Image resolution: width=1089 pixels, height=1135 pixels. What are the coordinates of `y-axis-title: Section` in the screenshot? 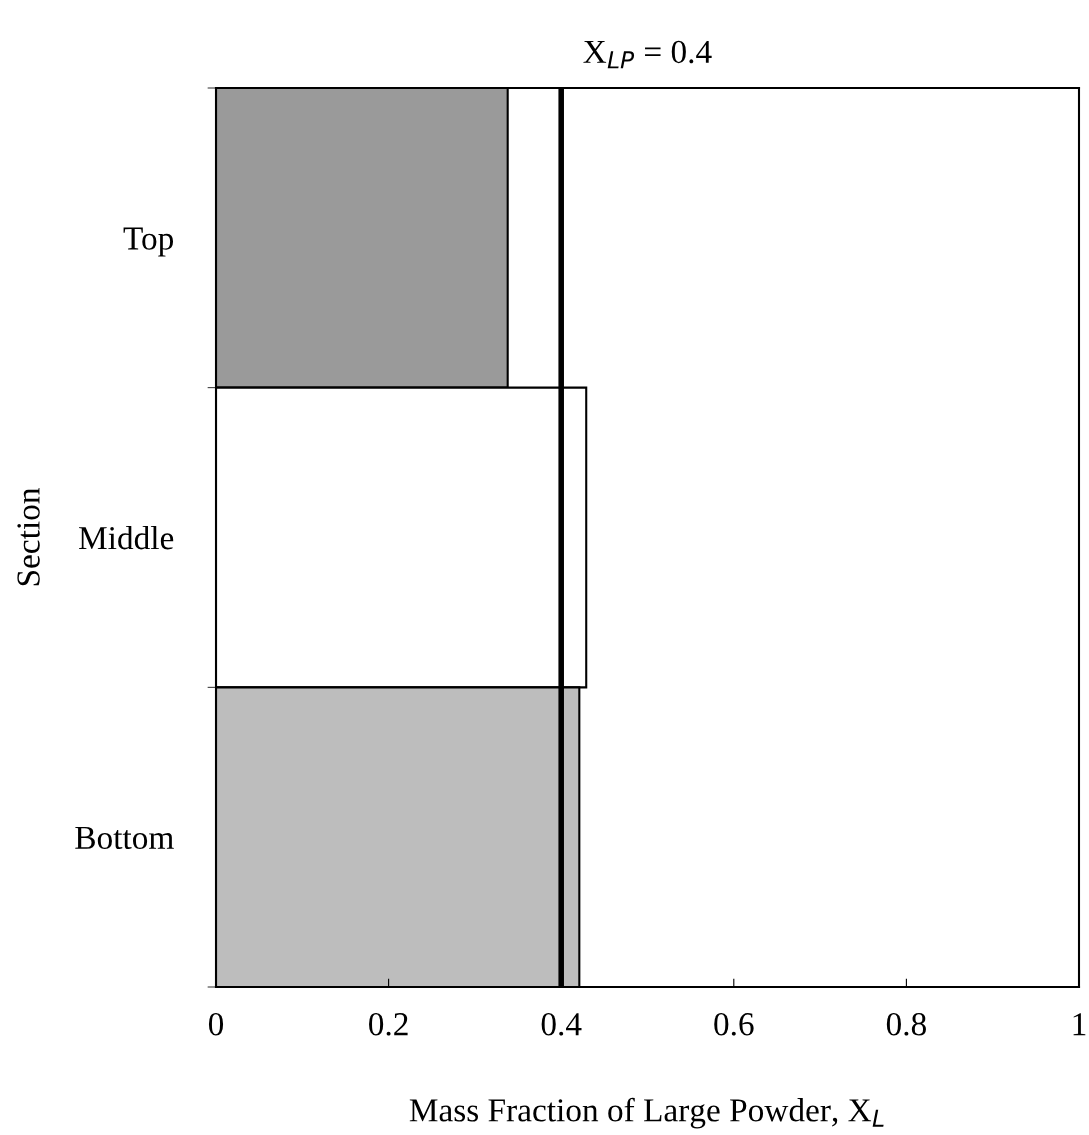 It's located at (28, 537).